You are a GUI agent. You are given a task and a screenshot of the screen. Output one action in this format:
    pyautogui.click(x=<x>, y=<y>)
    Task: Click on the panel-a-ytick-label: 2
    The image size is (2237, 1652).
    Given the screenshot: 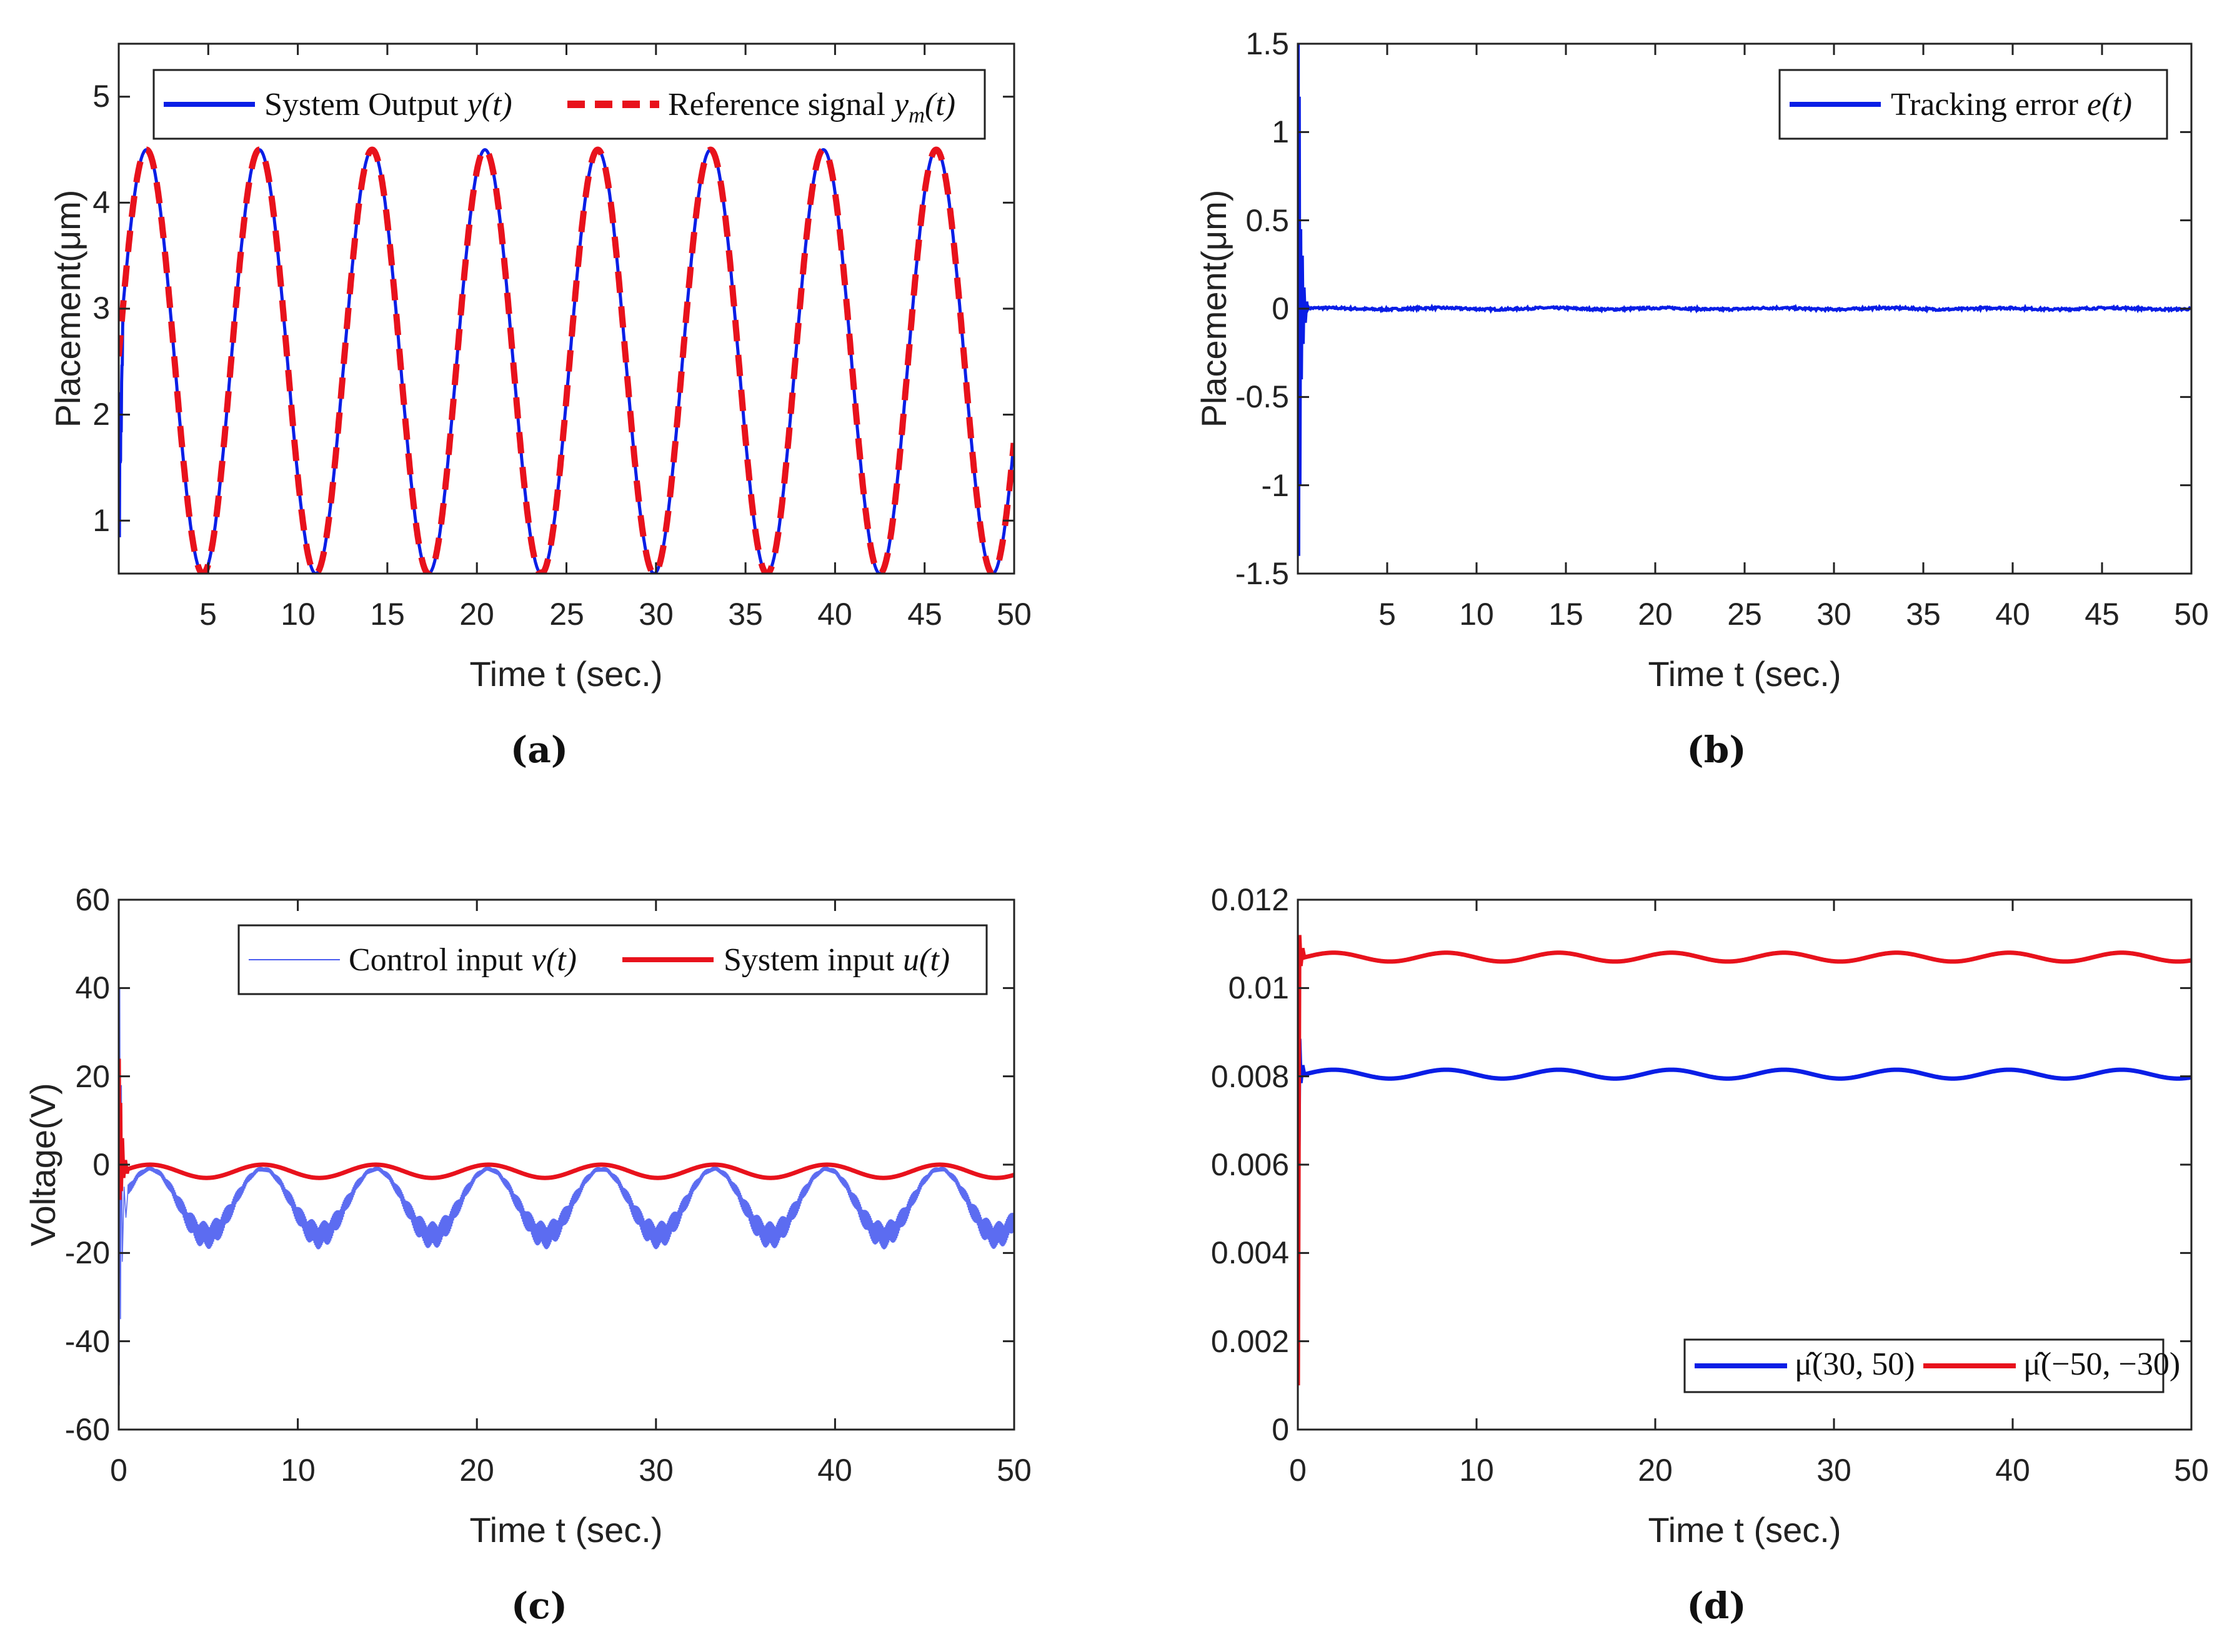 What is the action you would take?
    pyautogui.click(x=101, y=414)
    